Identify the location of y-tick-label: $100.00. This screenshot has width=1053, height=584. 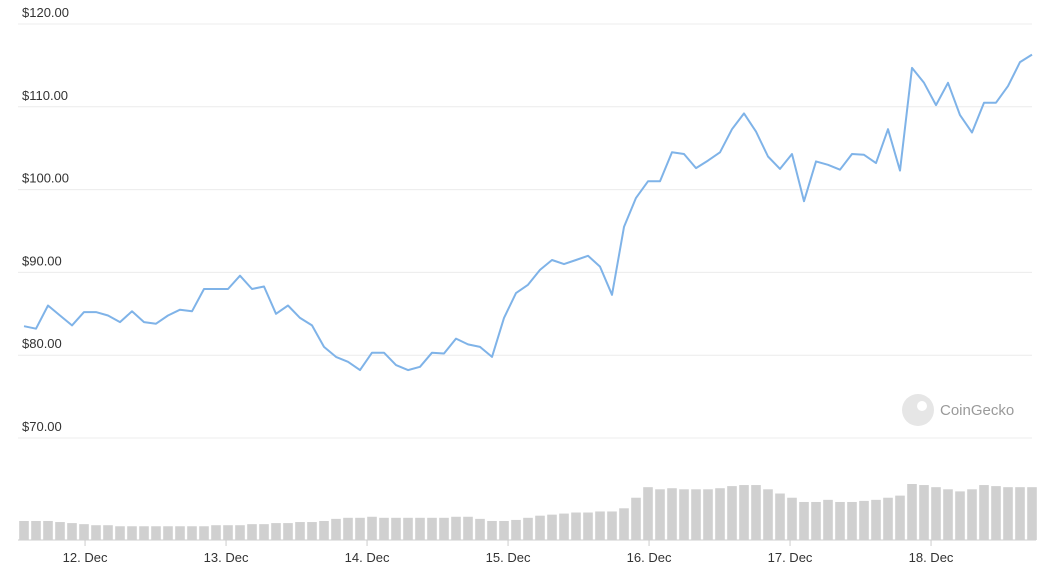
(45, 178).